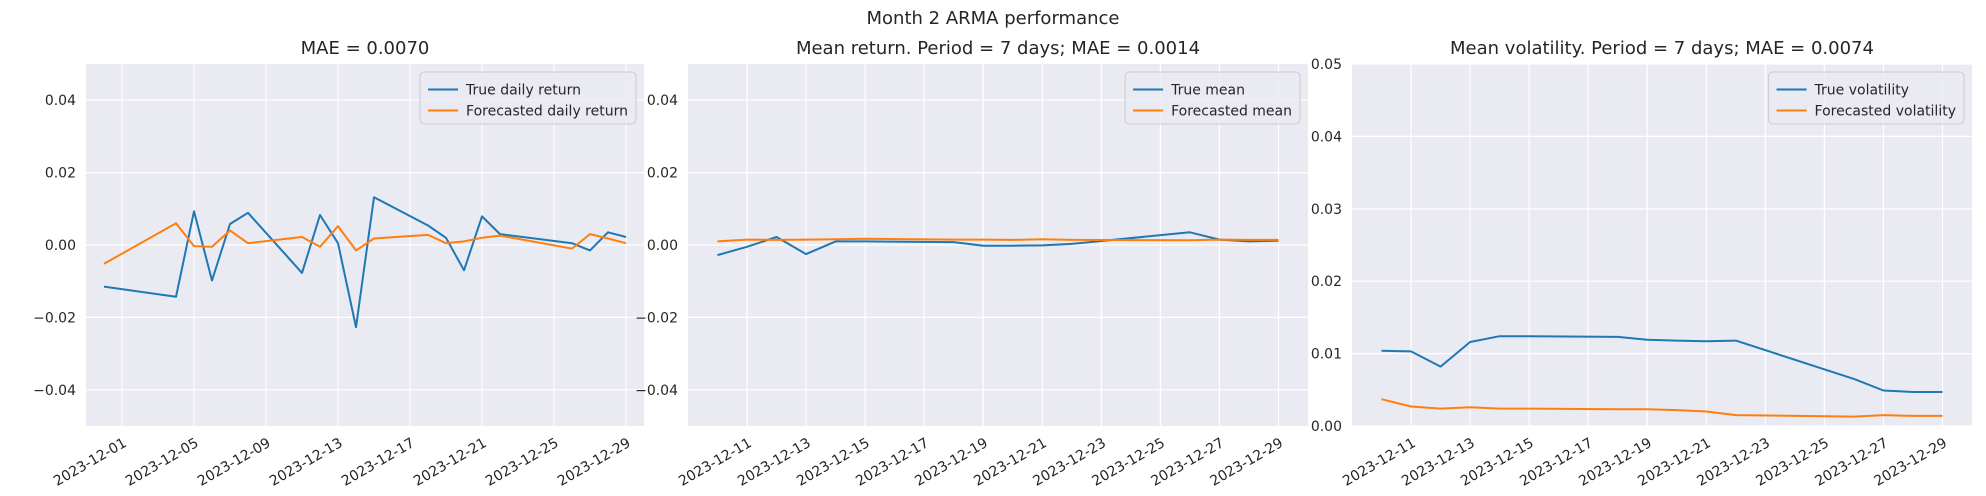 The height and width of the screenshot is (496, 1986). I want to click on legend: True volatility Forecasted volatility, so click(1866, 98).